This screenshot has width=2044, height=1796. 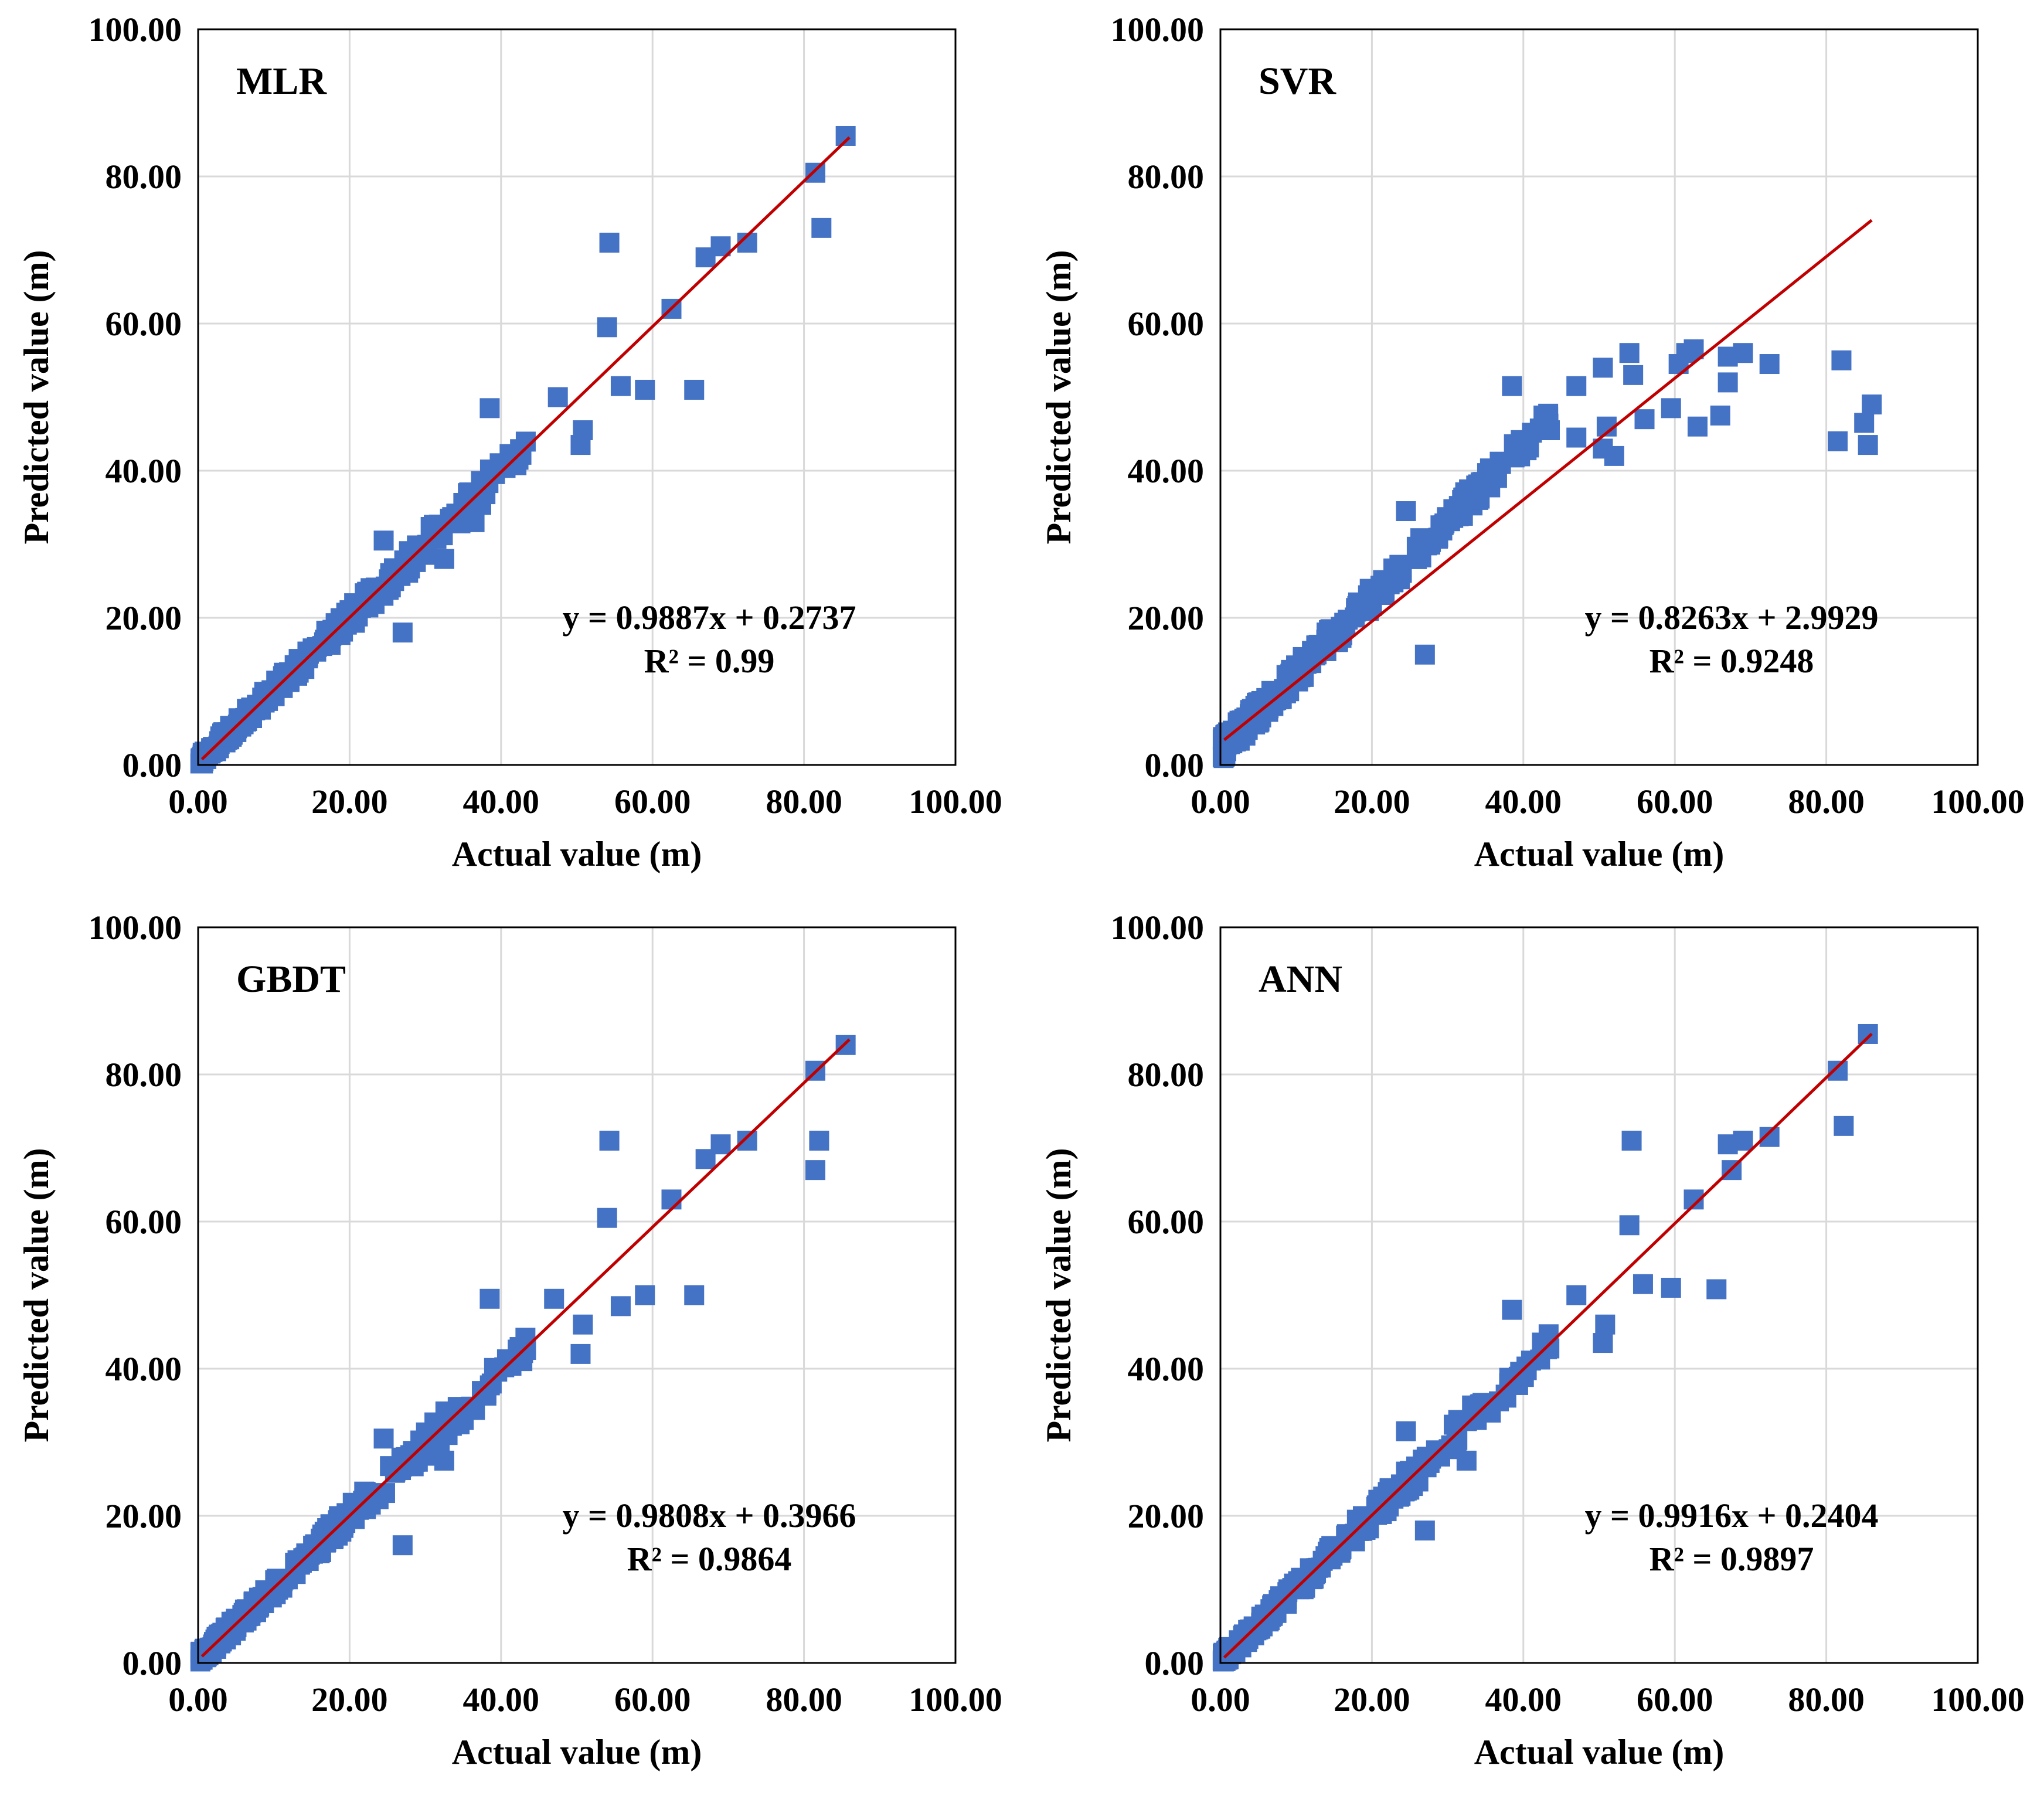 What do you see at coordinates (709, 1559) in the screenshot?
I see `r-squared: R² = 0.9864` at bounding box center [709, 1559].